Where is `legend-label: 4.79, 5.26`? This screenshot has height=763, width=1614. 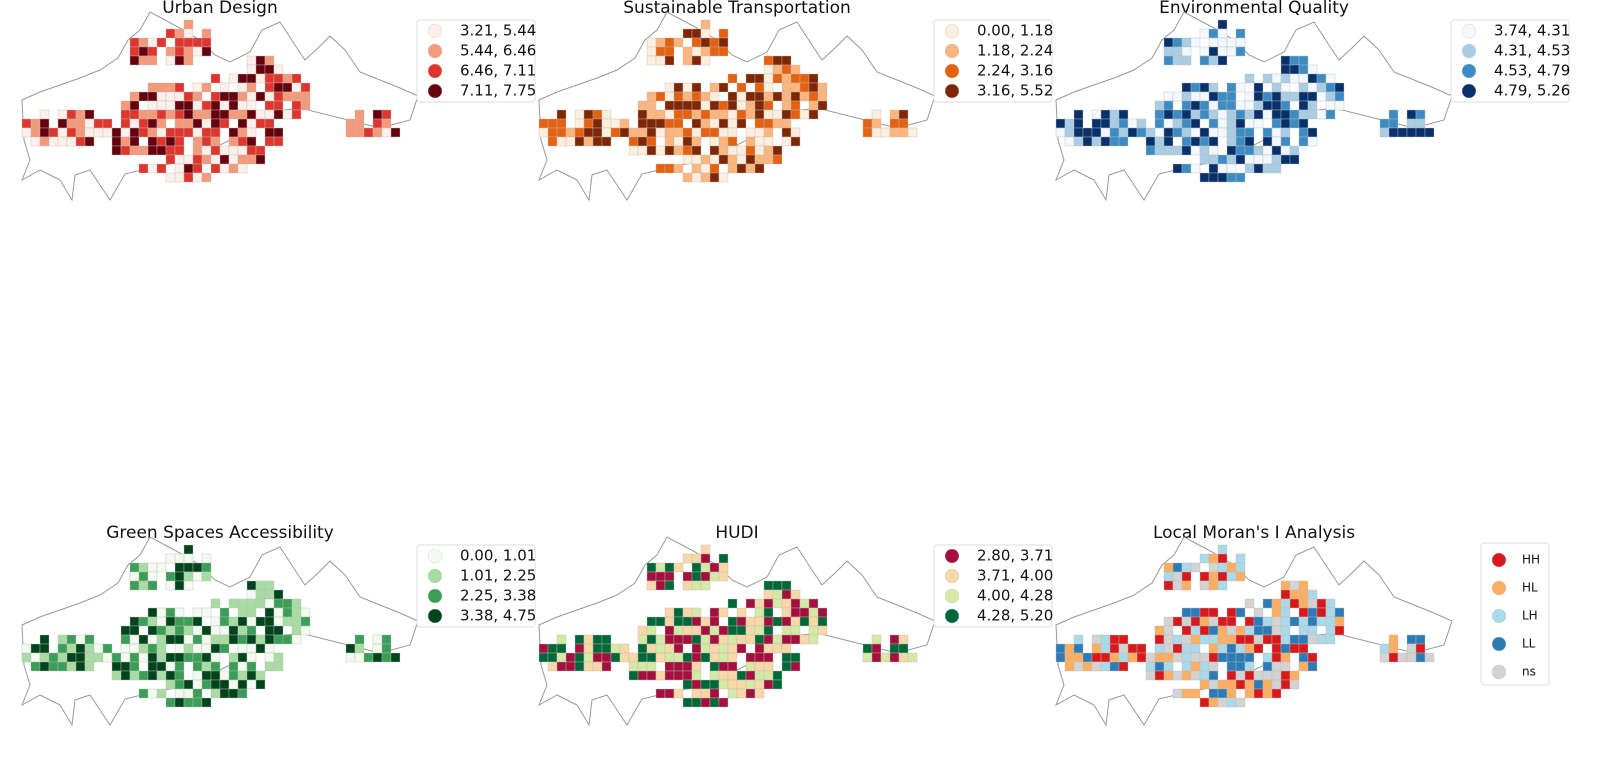 legend-label: 4.79, 5.26 is located at coordinates (1532, 91).